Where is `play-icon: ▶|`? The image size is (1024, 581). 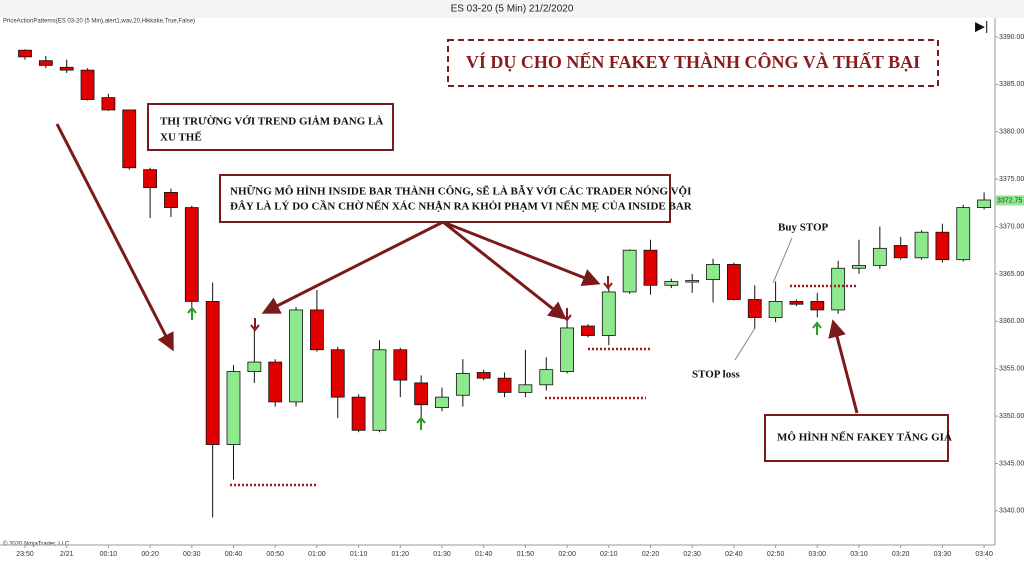
play-icon: ▶| is located at coordinates (981, 25).